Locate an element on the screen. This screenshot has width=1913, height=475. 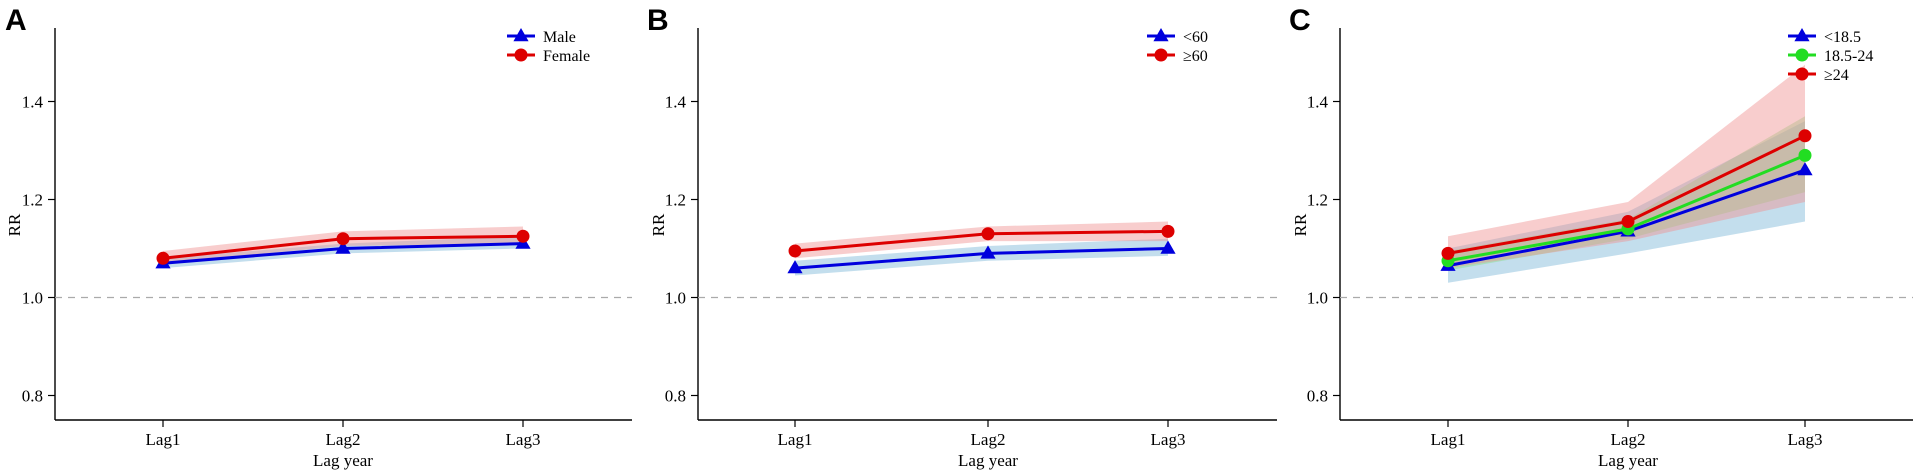
panel-c-x-axis-title: Lag year is located at coordinates (1628, 460).